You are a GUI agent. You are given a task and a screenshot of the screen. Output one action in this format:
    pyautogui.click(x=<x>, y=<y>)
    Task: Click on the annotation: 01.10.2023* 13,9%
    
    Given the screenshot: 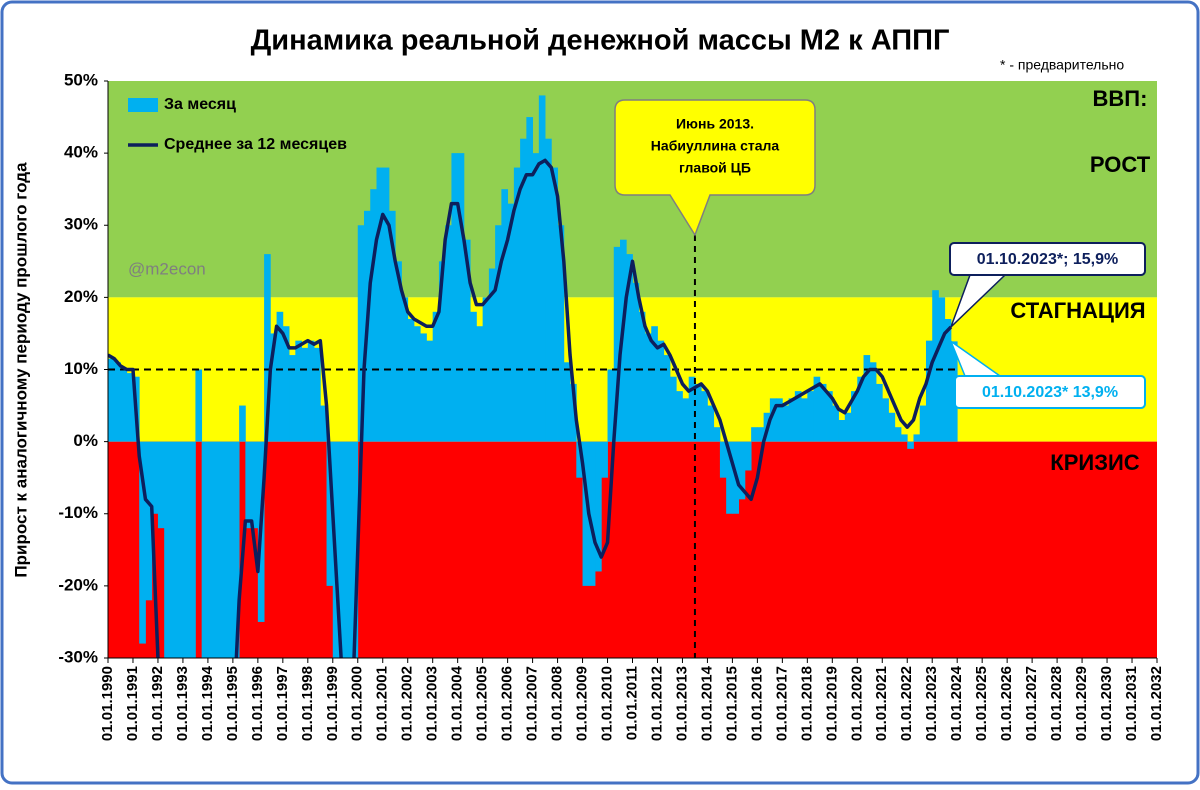 What is the action you would take?
    pyautogui.click(x=1050, y=392)
    